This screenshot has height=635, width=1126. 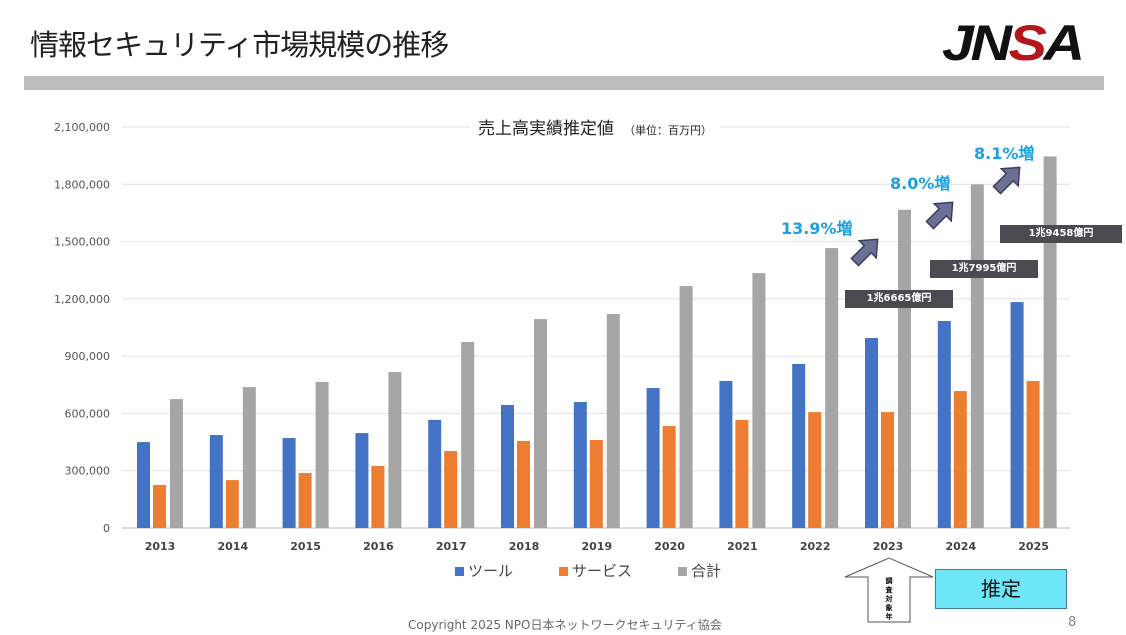 I want to click on x-tick-label: 2025, so click(x=1033, y=546).